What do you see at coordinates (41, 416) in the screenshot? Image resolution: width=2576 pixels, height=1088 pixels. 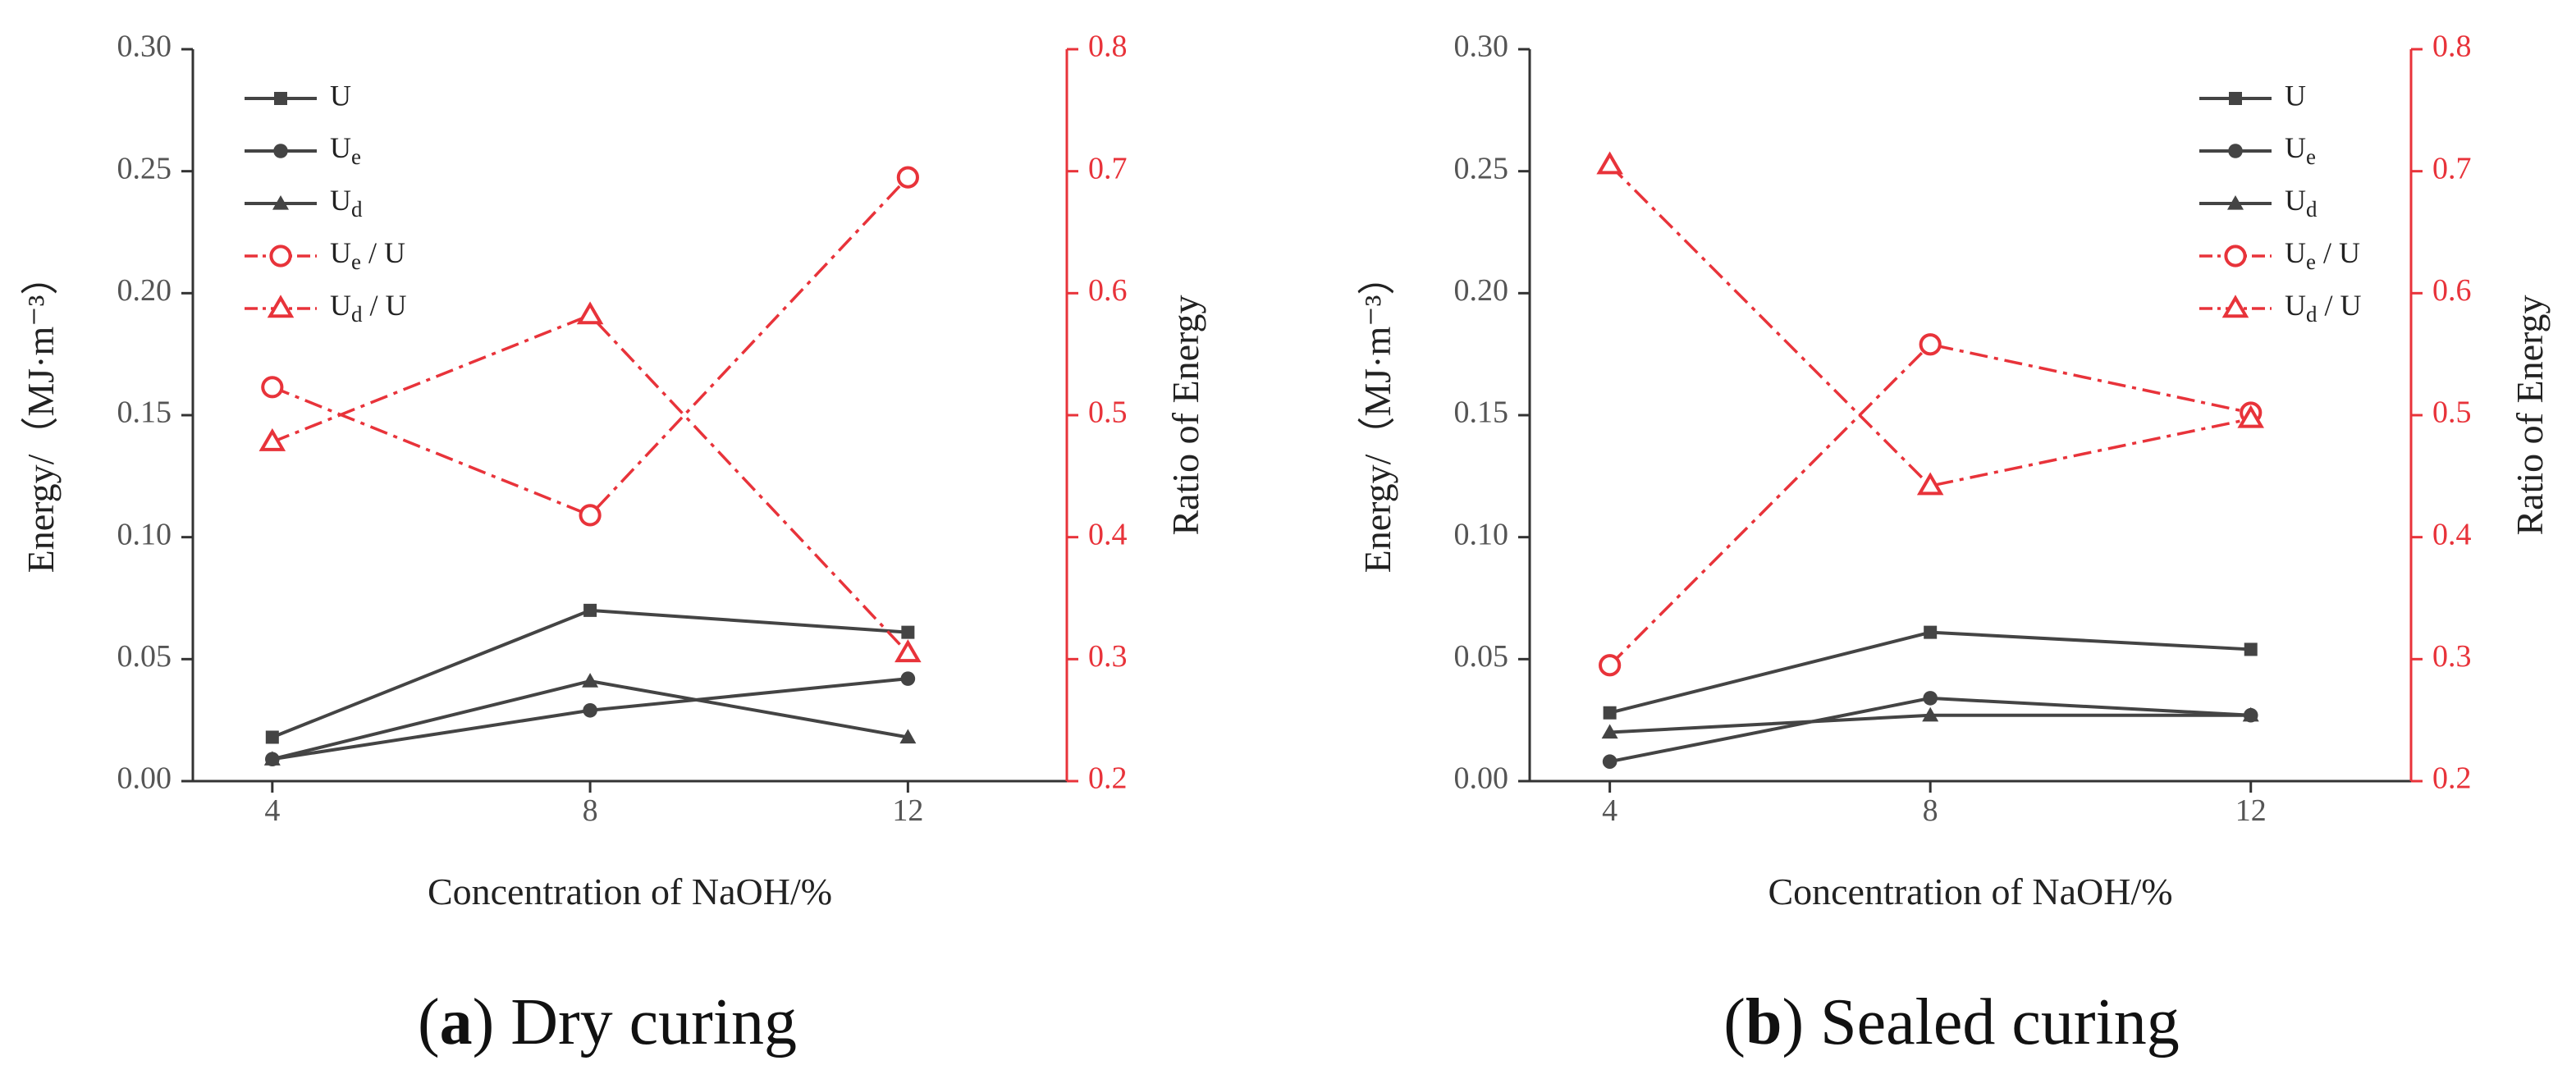 I see `y-axis-title: Energy/（MJ·m⁻³）` at bounding box center [41, 416].